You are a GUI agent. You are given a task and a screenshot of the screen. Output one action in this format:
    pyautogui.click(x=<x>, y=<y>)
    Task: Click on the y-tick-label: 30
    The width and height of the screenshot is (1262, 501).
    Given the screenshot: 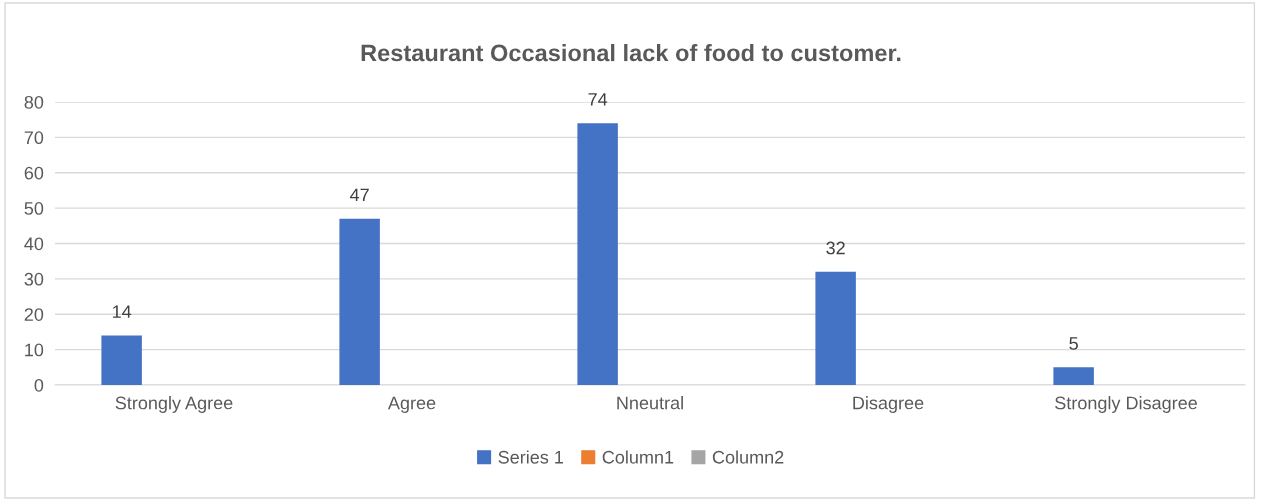 What is the action you would take?
    pyautogui.click(x=34, y=279)
    